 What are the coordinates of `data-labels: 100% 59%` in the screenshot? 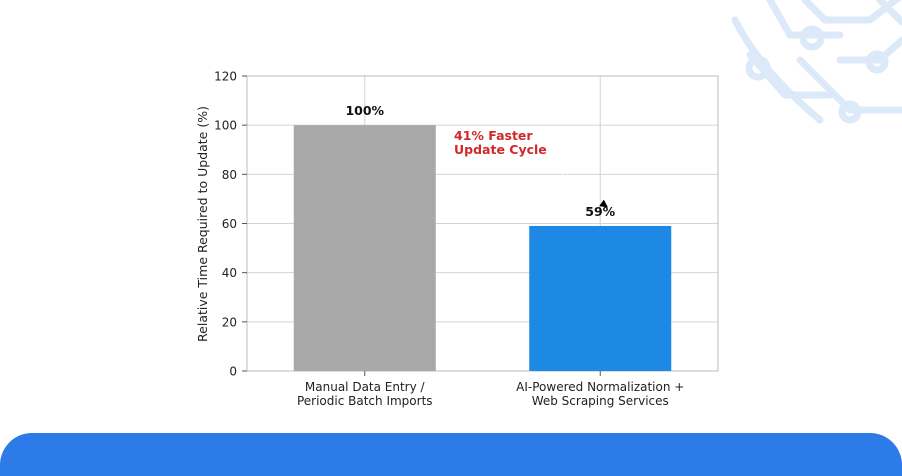 It's located at (480, 161).